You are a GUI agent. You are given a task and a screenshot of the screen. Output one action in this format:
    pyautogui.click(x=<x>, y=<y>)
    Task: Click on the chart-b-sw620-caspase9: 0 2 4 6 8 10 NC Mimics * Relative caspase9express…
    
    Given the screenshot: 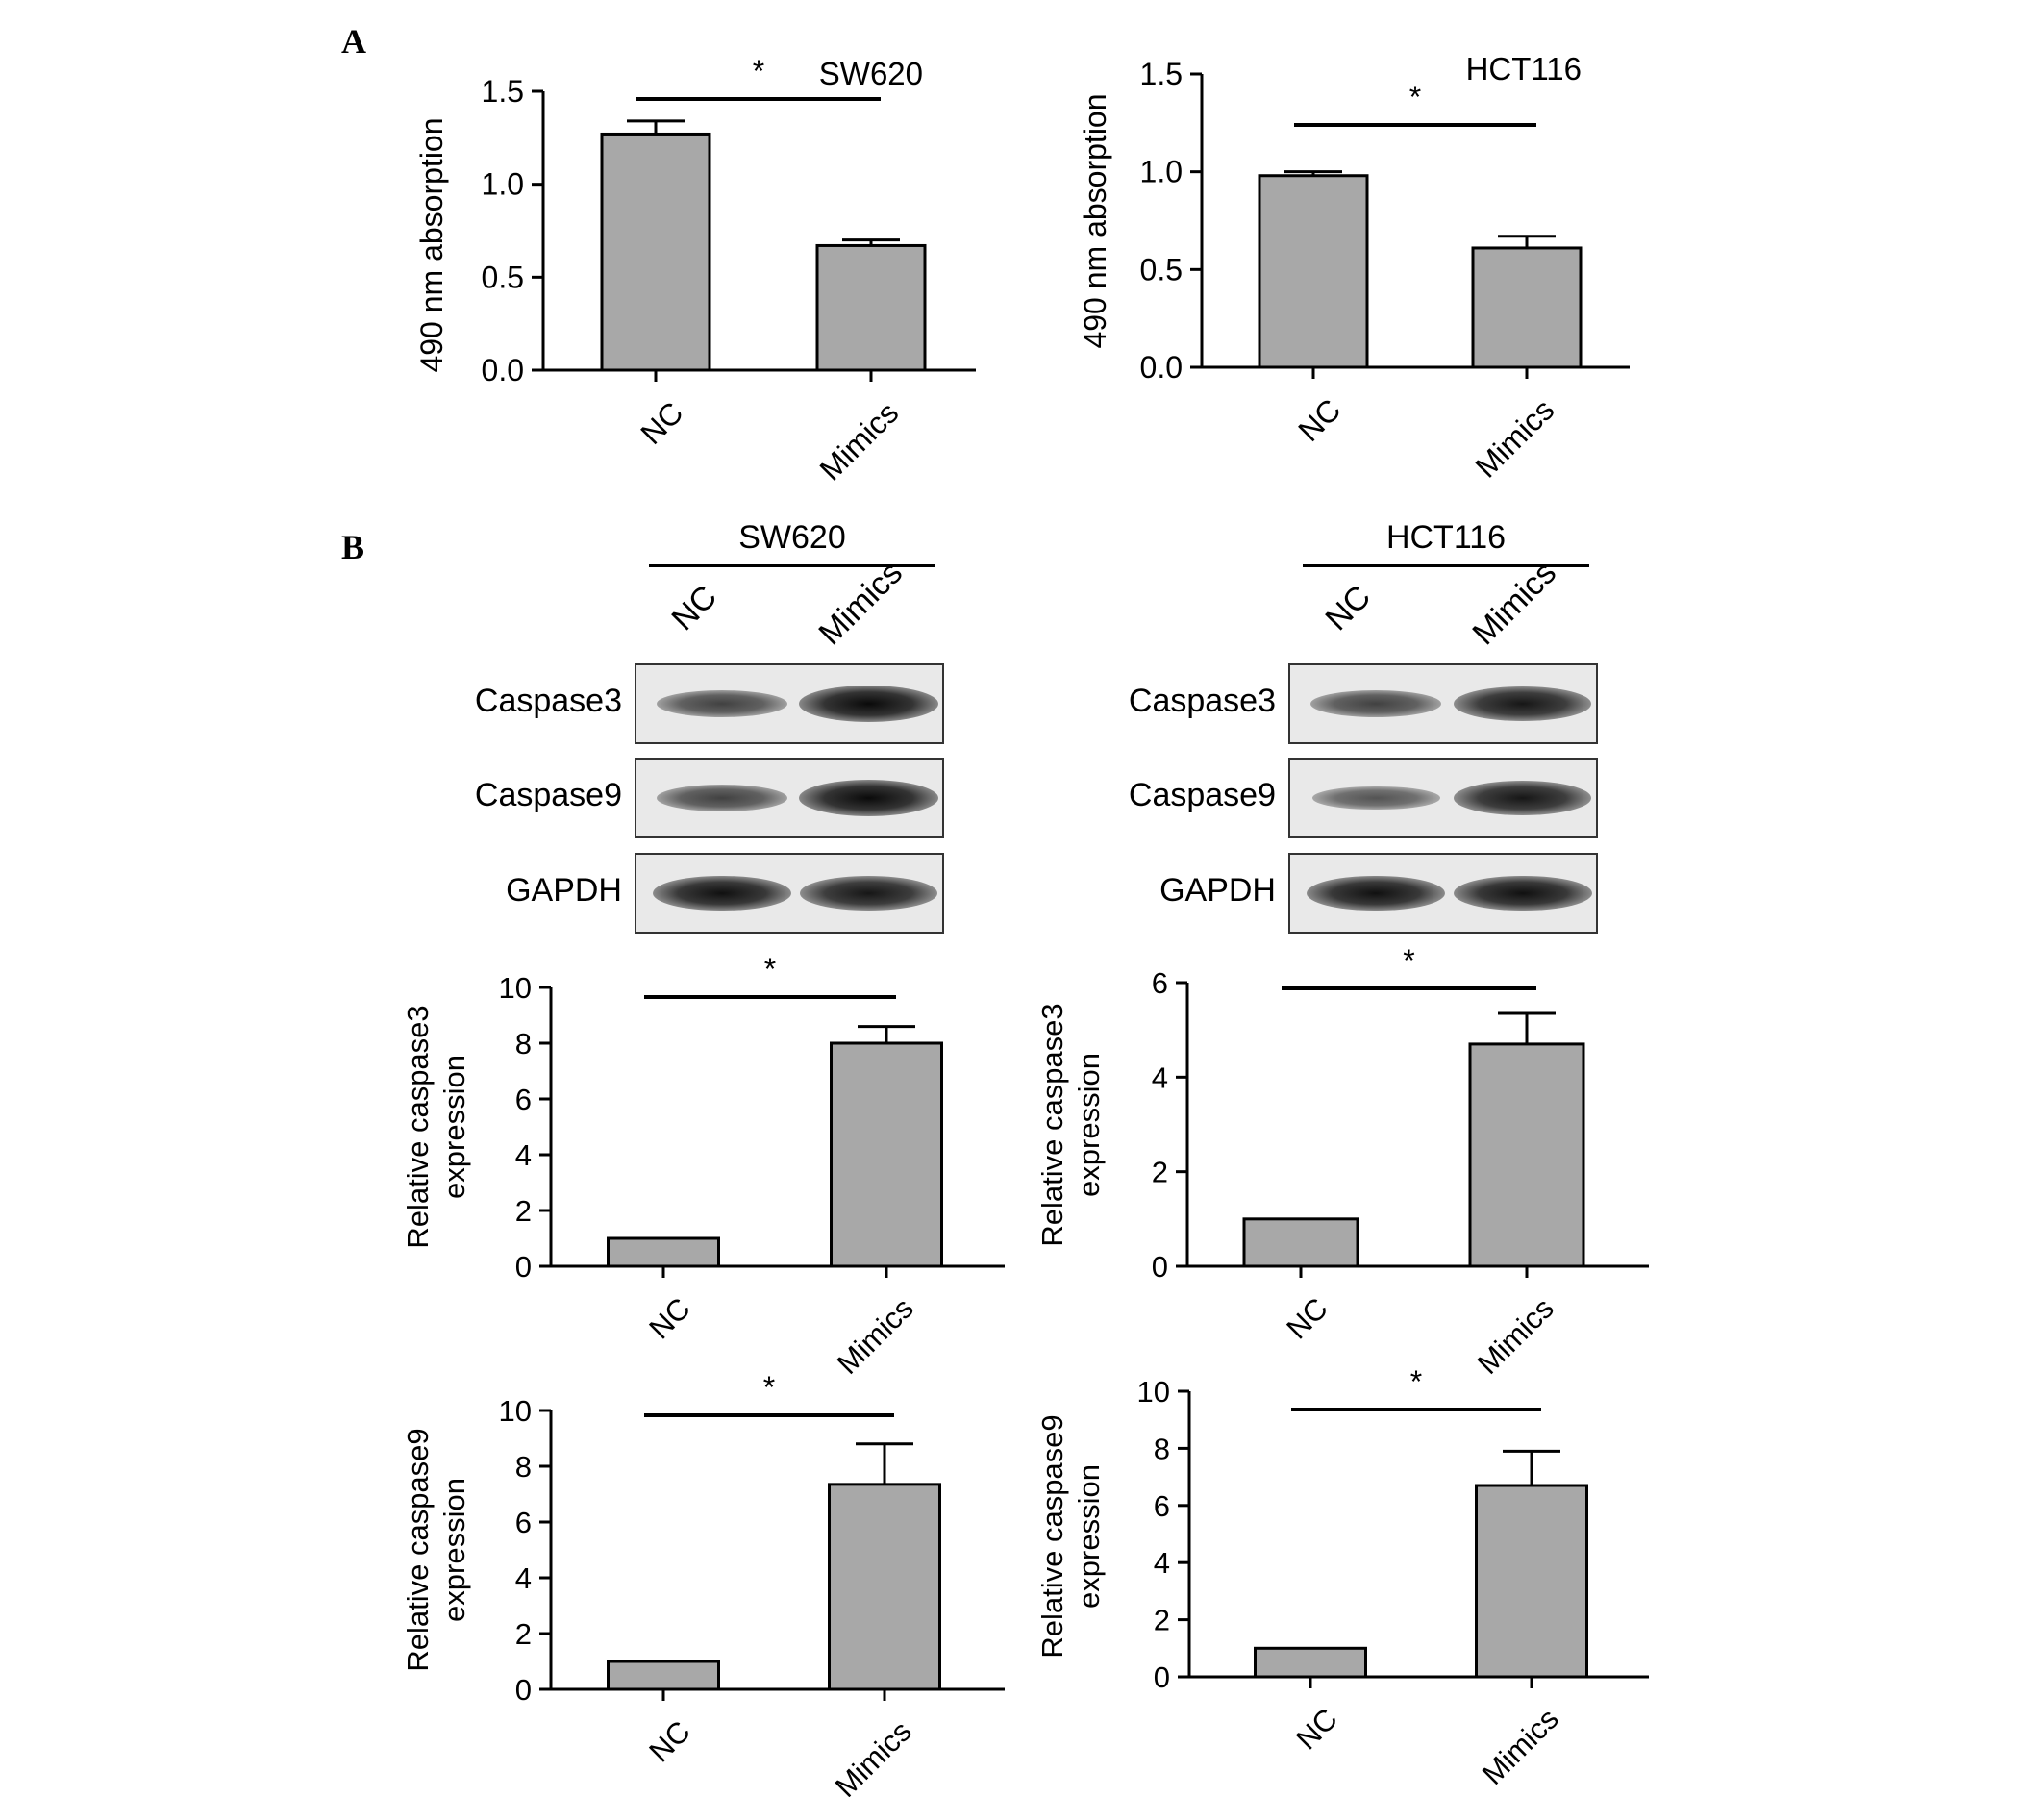 What is the action you would take?
    pyautogui.click(x=703, y=1584)
    